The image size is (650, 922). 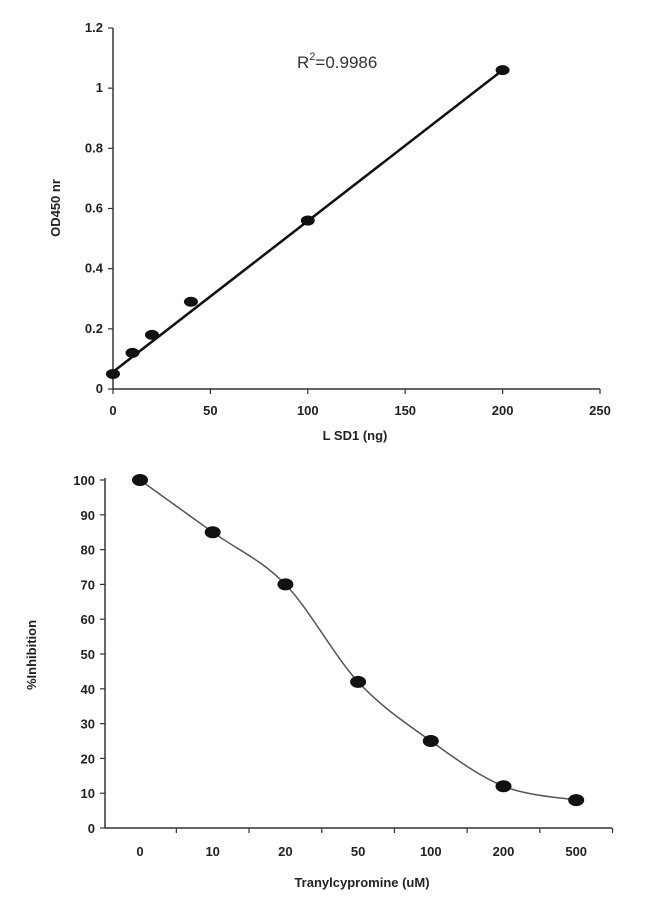 I want to click on chart2-y-tick-label: 40, so click(x=88, y=689).